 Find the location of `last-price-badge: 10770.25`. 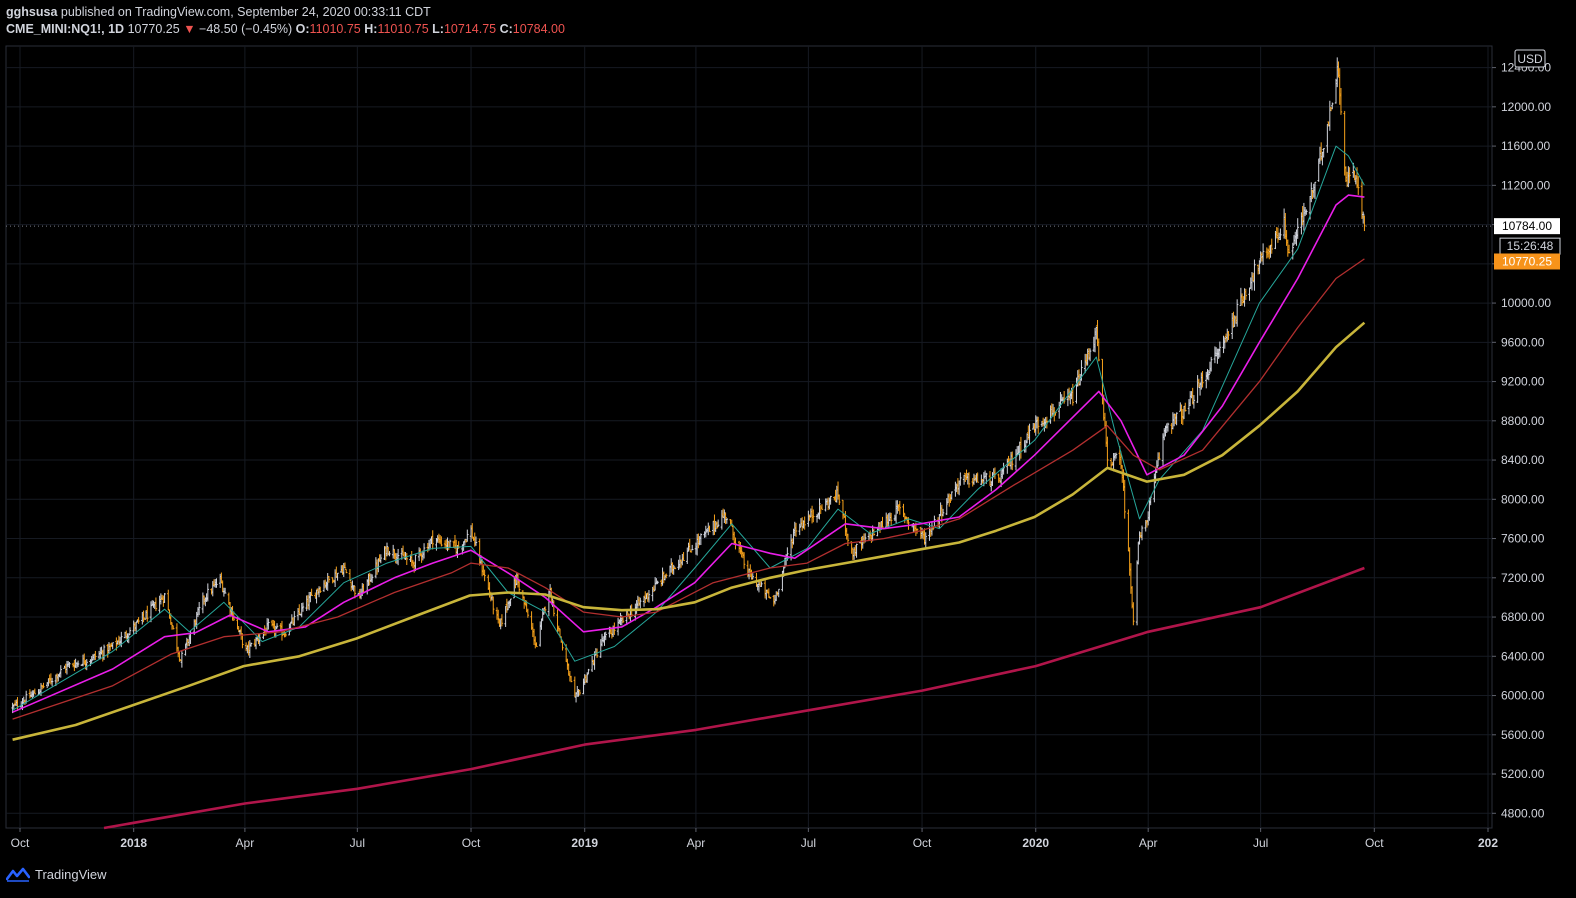

last-price-badge: 10770.25 is located at coordinates (1527, 261).